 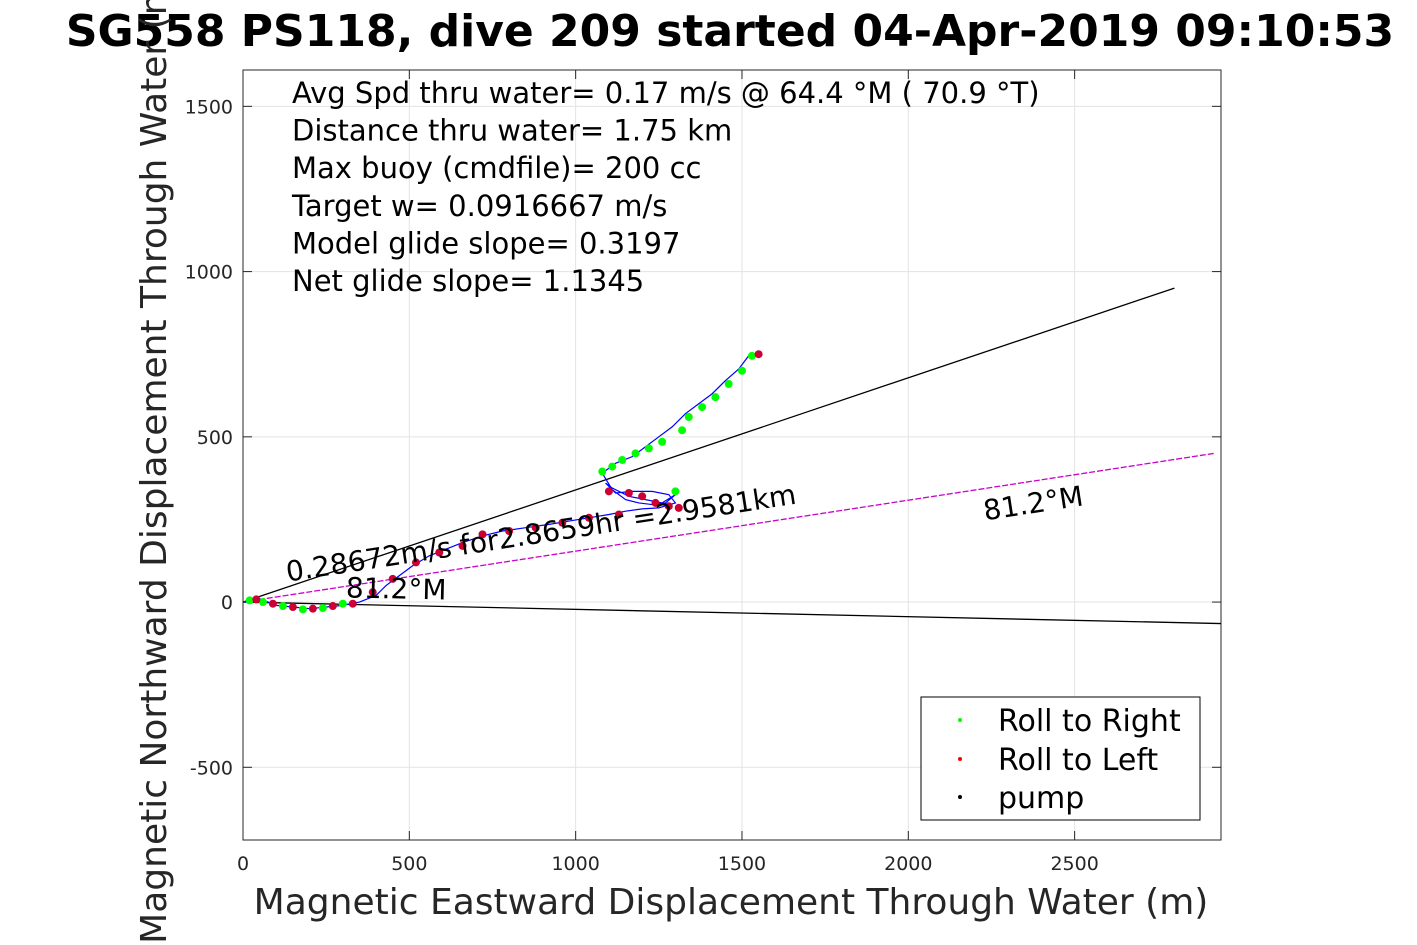 What do you see at coordinates (908, 864) in the screenshot?
I see `x-tick-label: 2000` at bounding box center [908, 864].